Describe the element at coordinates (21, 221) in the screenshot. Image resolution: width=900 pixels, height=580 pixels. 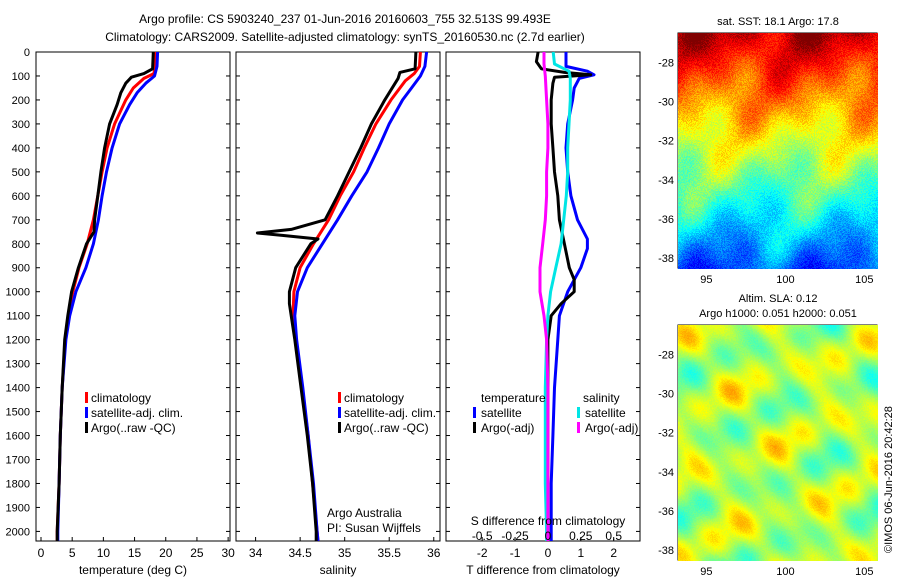
I see `depth-tick-label: 700` at that location.